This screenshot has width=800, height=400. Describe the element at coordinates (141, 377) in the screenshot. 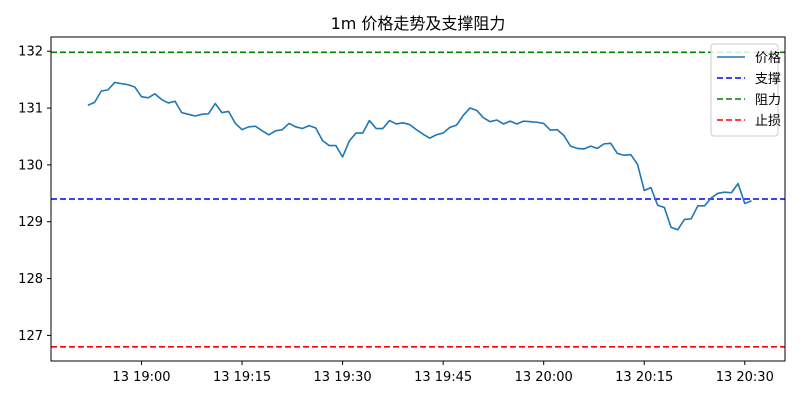

I see `x-tick-label: 13 19:00` at that location.